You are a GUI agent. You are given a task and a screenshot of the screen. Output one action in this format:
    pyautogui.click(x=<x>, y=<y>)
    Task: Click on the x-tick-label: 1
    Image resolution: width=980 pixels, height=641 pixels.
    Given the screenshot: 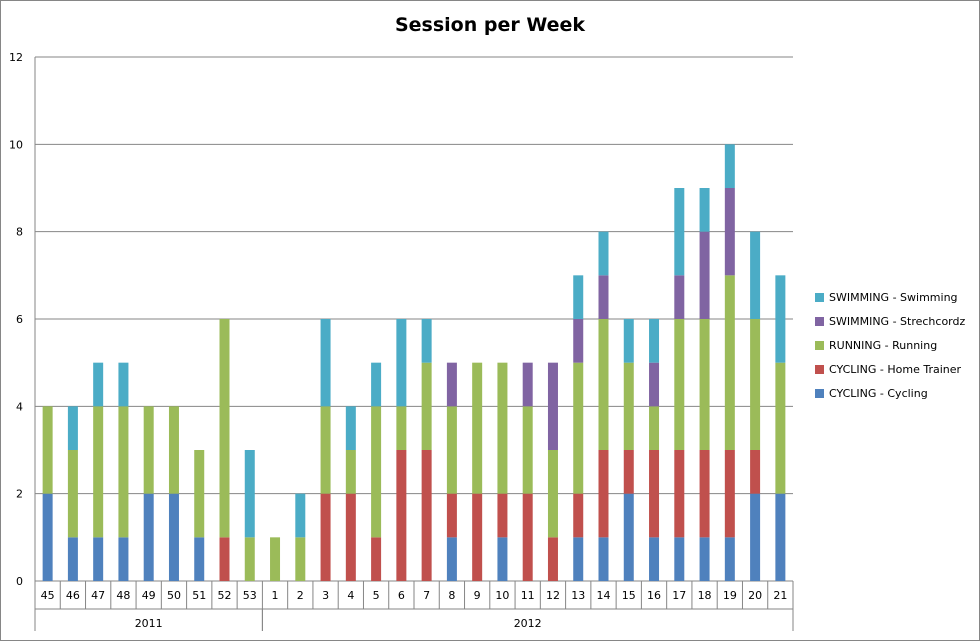 What is the action you would take?
    pyautogui.click(x=275, y=595)
    